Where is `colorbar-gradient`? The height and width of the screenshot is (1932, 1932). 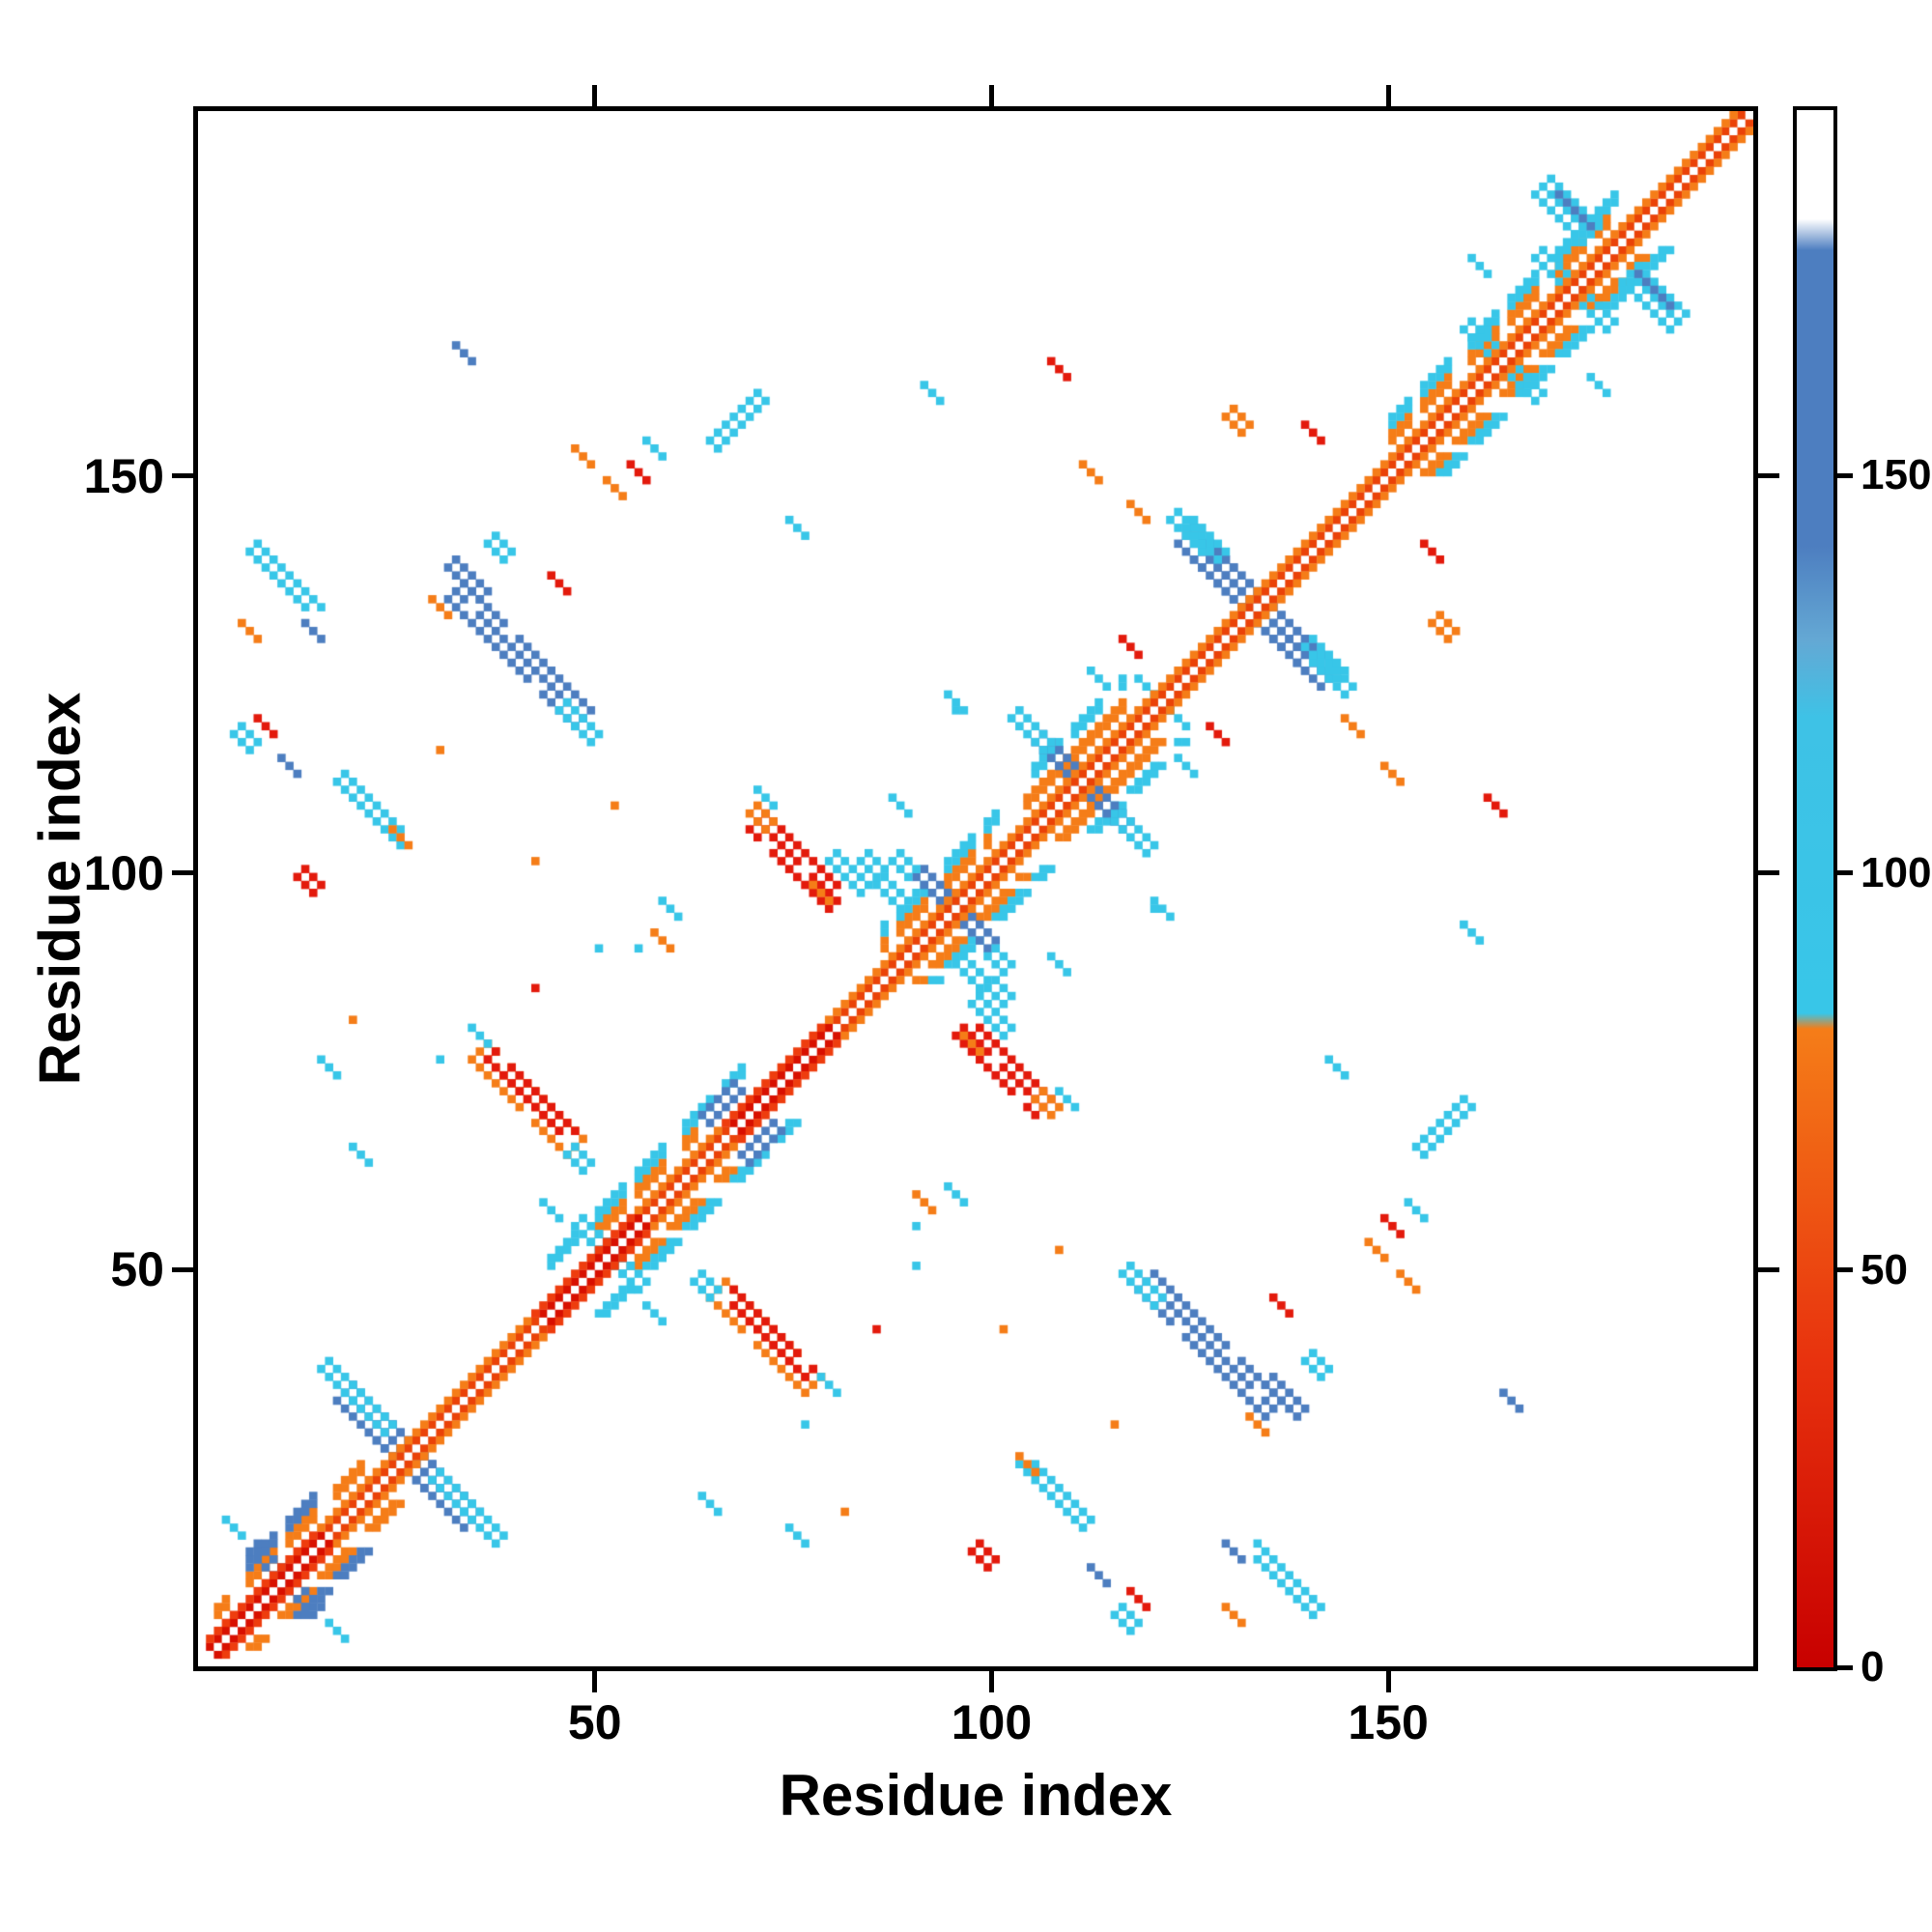
colorbar-gradient is located at coordinates (1815, 888).